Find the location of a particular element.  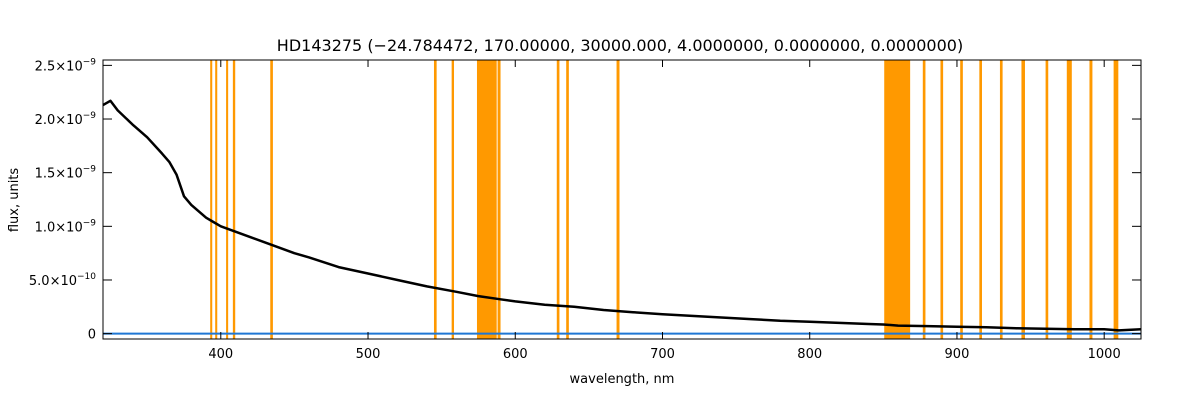

x-tick-label: 1000 is located at coordinates (1104, 354).